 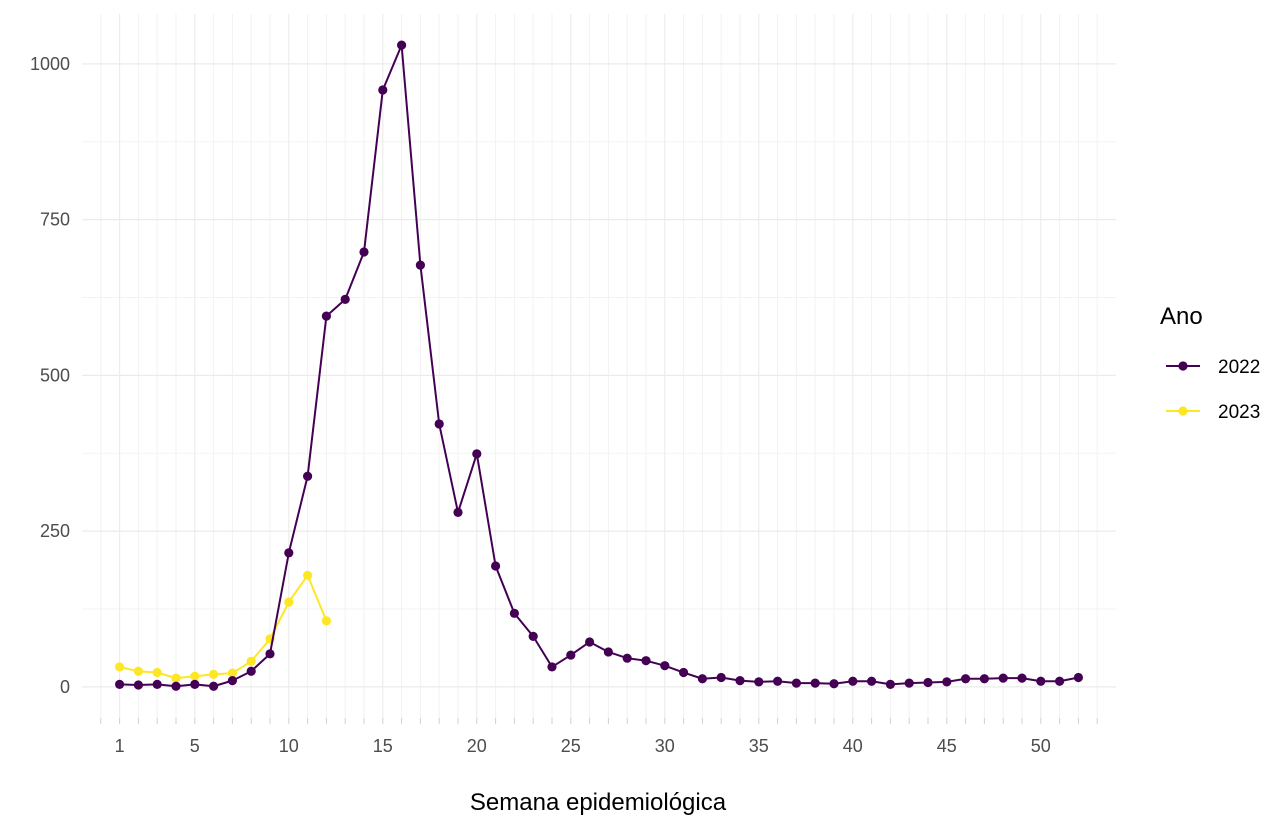 I want to click on x-tick-label: 10, so click(x=289, y=746).